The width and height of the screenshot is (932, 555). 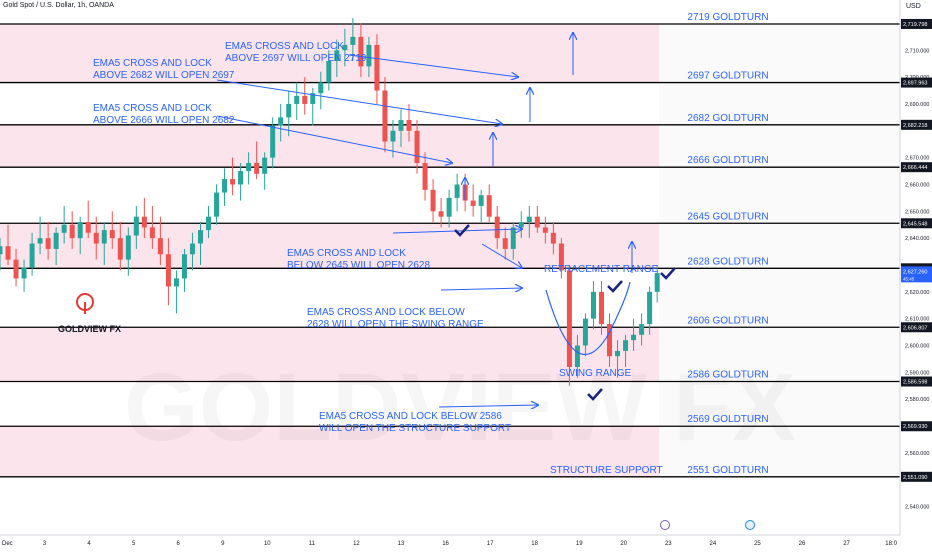 What do you see at coordinates (179, 544) in the screenshot?
I see `time-tick-4: 6` at bounding box center [179, 544].